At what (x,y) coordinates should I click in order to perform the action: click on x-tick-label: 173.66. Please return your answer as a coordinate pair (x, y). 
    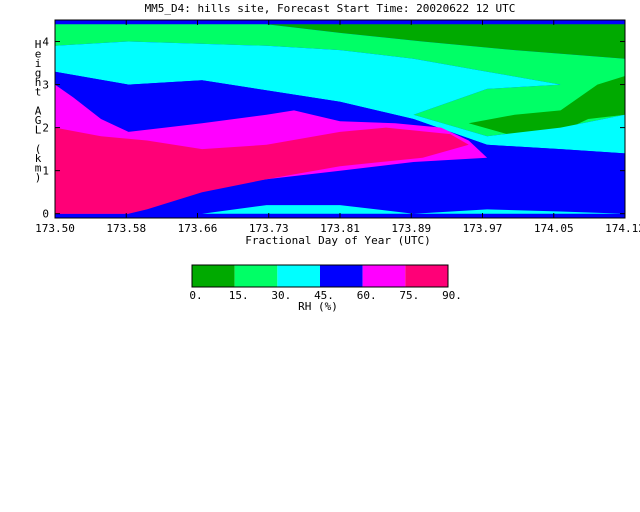
    Looking at the image, I should click on (198, 228).